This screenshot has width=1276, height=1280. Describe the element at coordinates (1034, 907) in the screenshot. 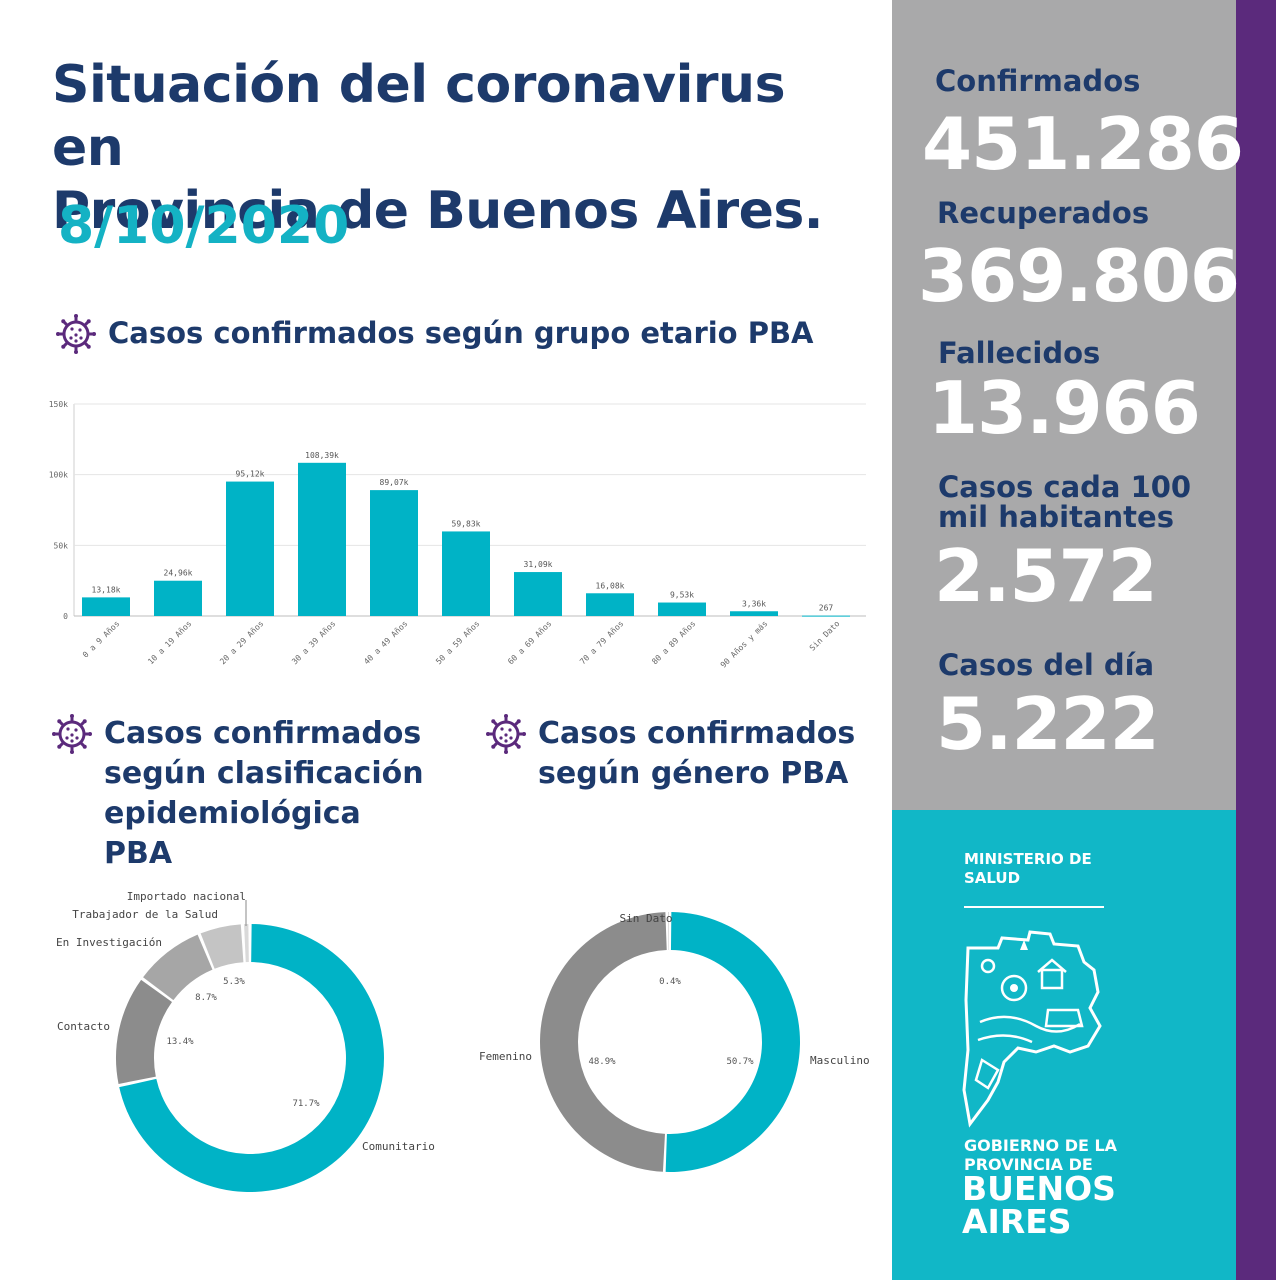

I see `divider` at that location.